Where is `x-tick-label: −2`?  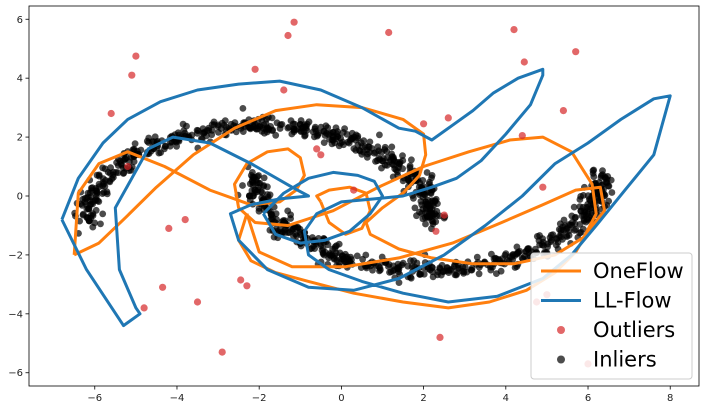
x-tick-label: −2 is located at coordinates (259, 398).